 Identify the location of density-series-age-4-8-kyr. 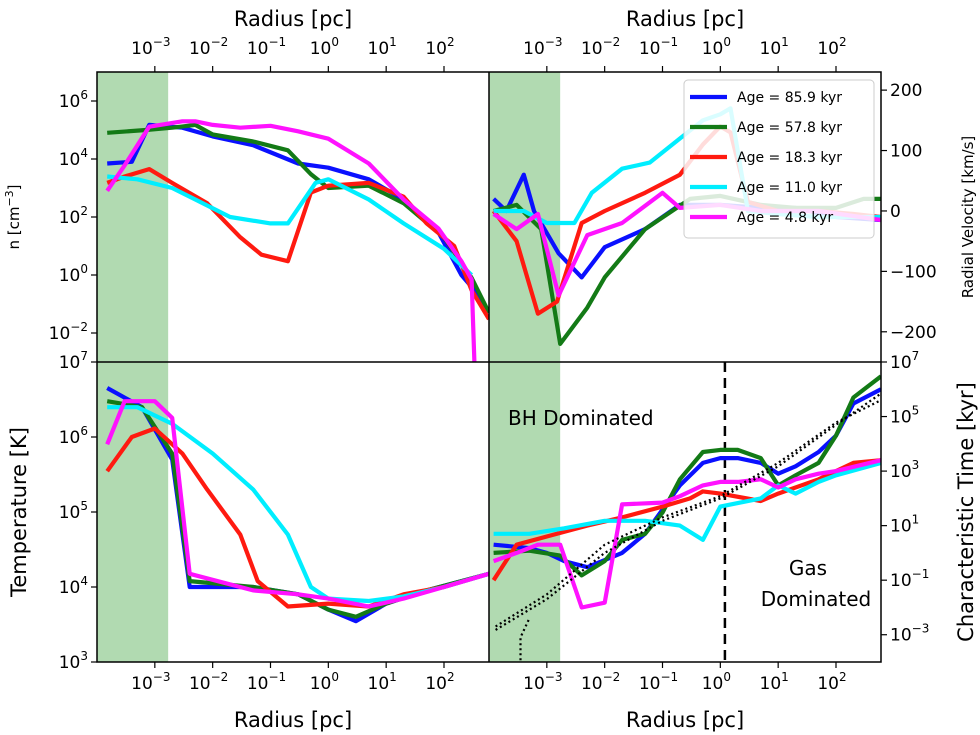
(291, 240).